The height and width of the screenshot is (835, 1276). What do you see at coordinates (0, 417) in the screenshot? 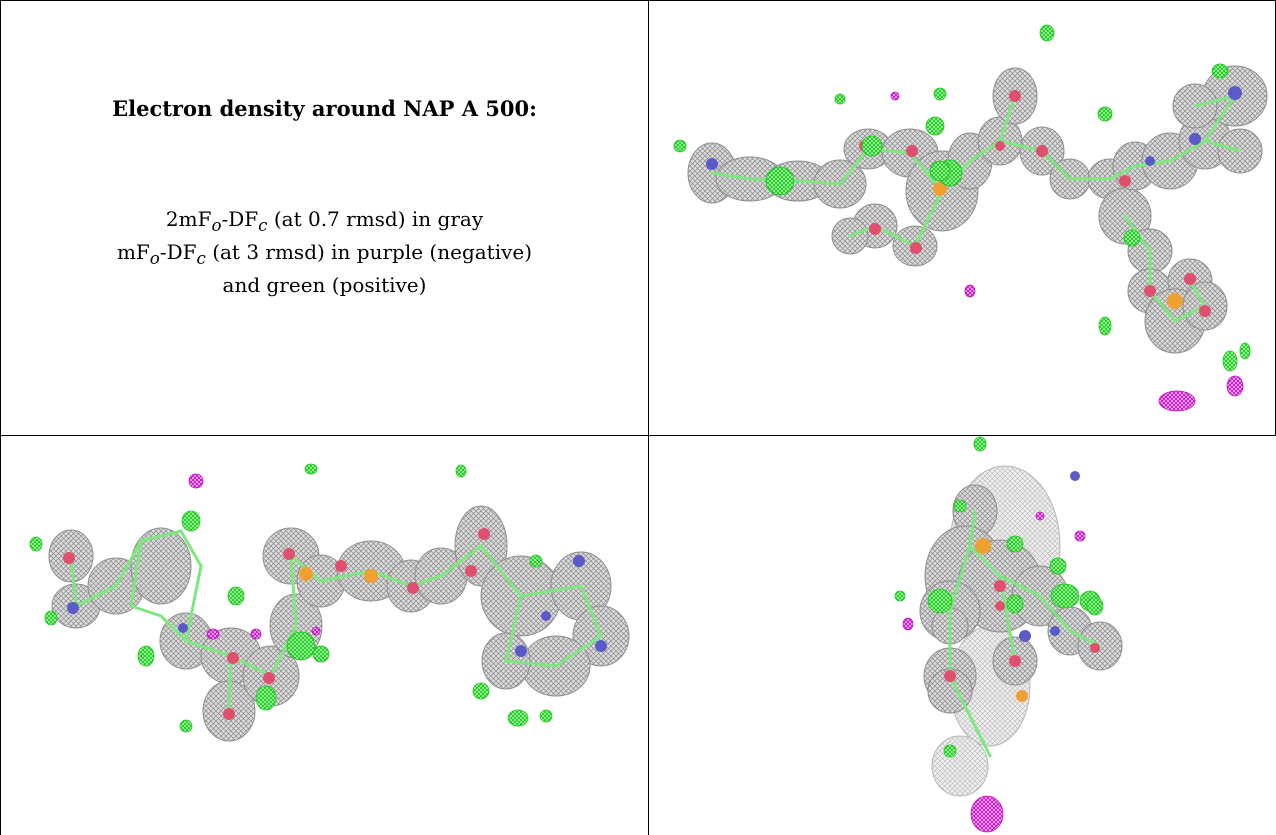
I see `table-border-left` at bounding box center [0, 417].